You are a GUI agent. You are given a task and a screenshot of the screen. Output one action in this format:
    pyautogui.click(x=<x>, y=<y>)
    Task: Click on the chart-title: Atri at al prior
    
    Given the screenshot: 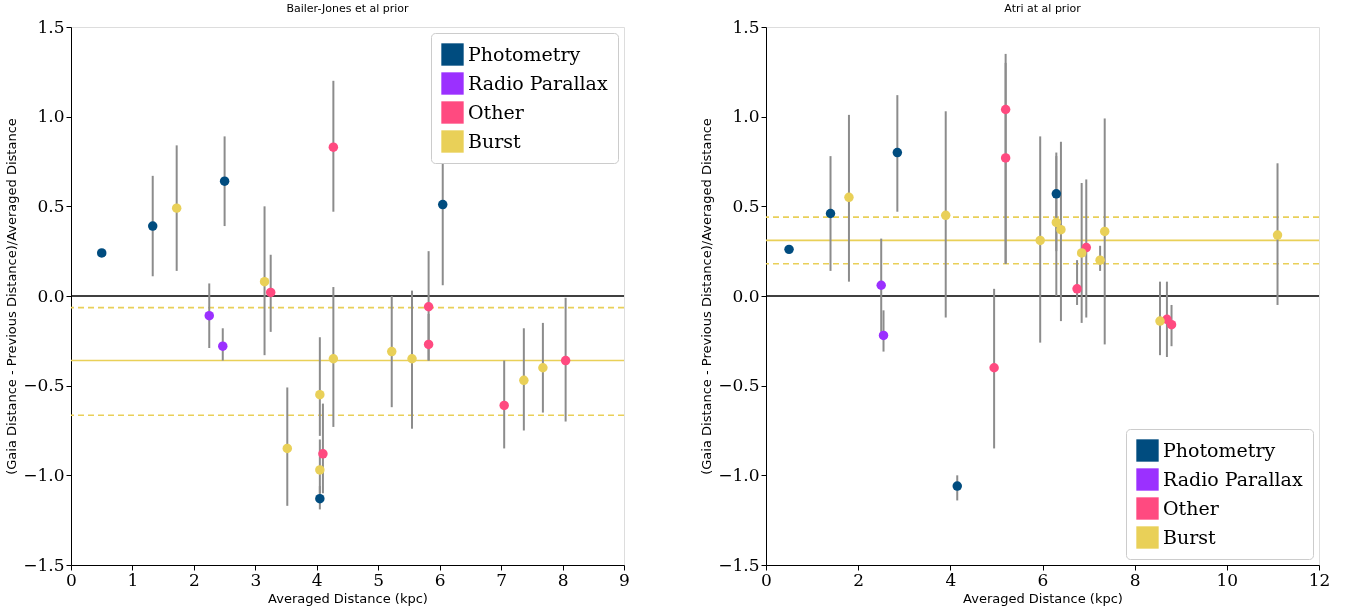 What is the action you would take?
    pyautogui.click(x=1043, y=8)
    